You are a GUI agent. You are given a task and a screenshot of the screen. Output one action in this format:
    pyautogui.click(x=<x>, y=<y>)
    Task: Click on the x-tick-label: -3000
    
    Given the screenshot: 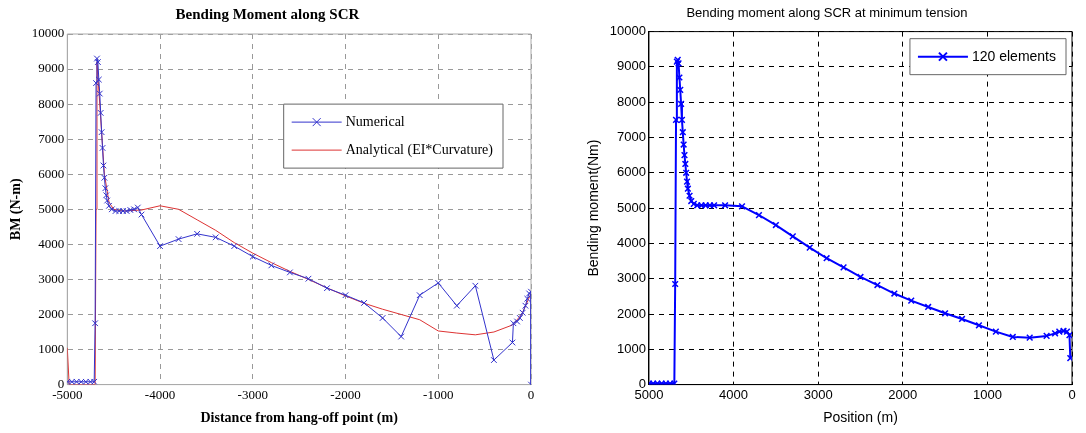 What is the action you would take?
    pyautogui.click(x=252, y=394)
    